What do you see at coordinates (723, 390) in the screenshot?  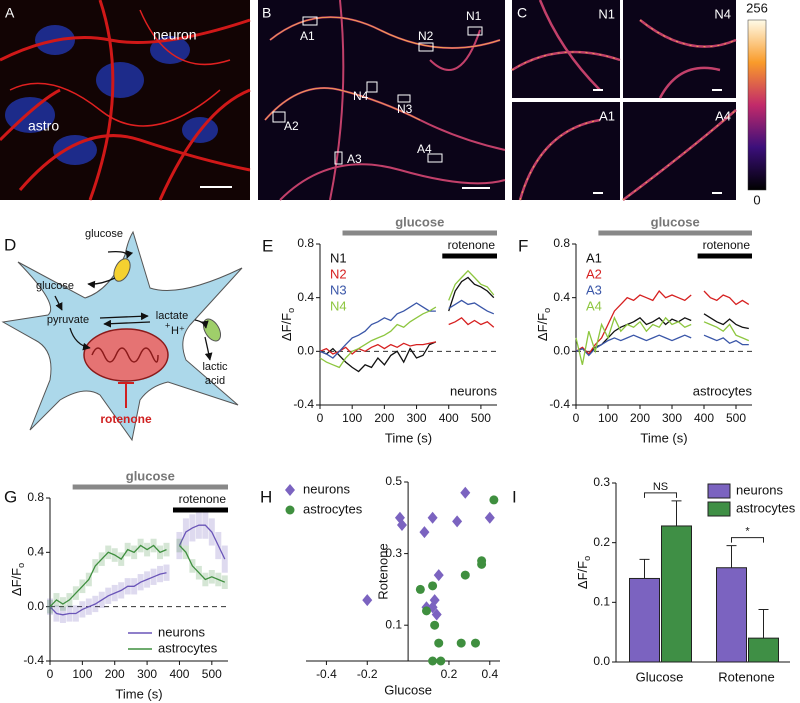 I see `annotation: astrocytes` at bounding box center [723, 390].